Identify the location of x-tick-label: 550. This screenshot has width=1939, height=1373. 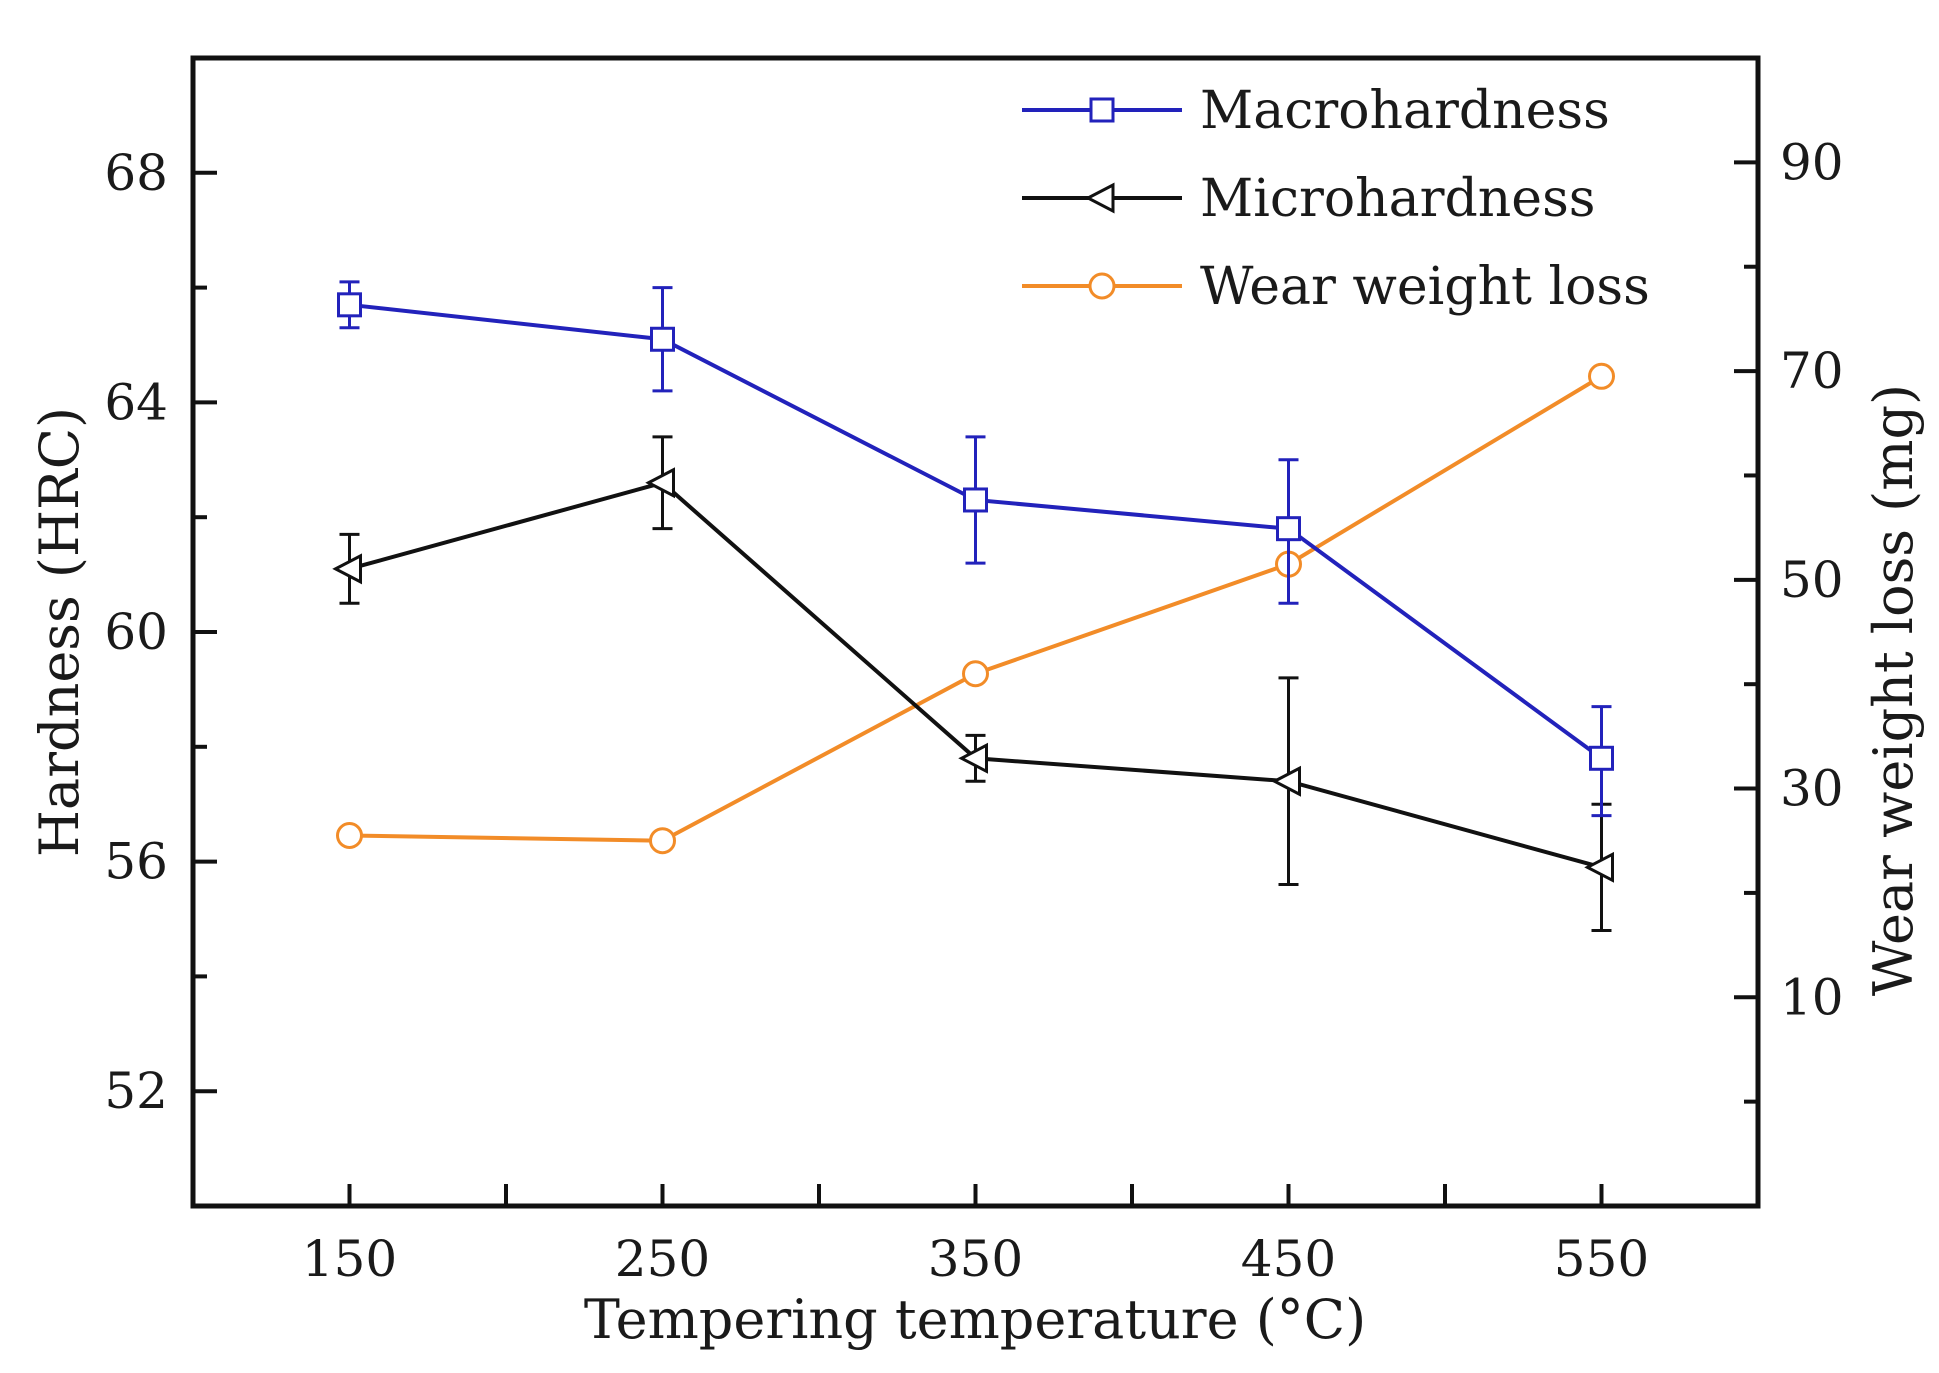
(1601, 1259).